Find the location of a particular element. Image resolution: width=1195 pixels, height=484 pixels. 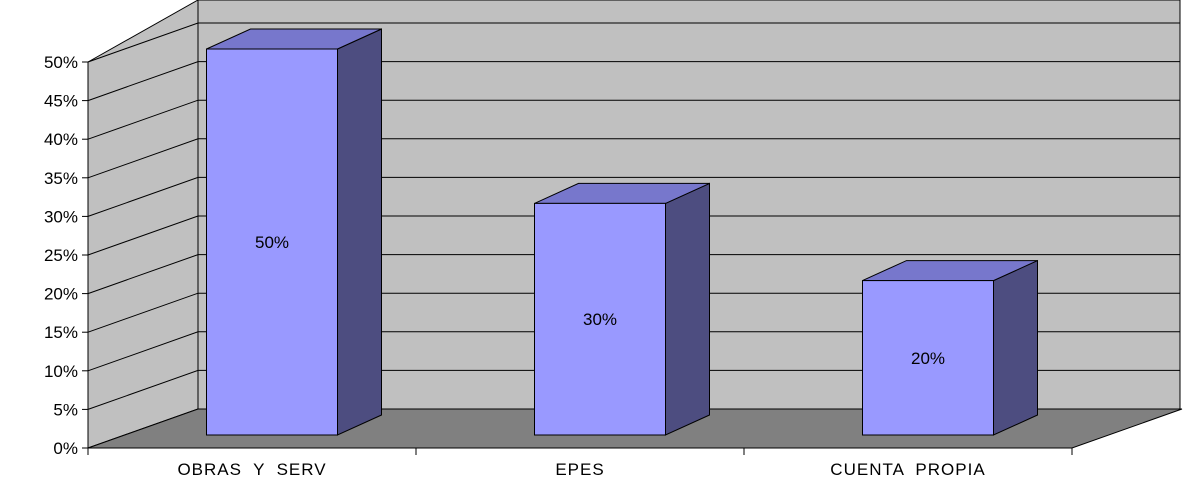

y-tick-label: 50% is located at coordinates (61, 62).